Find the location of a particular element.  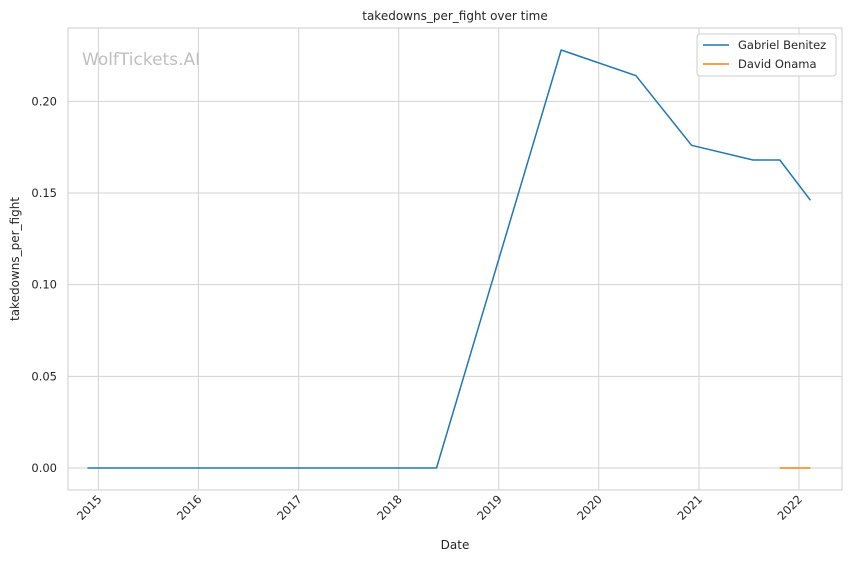

x-tick-label: 2018 is located at coordinates (389, 507).